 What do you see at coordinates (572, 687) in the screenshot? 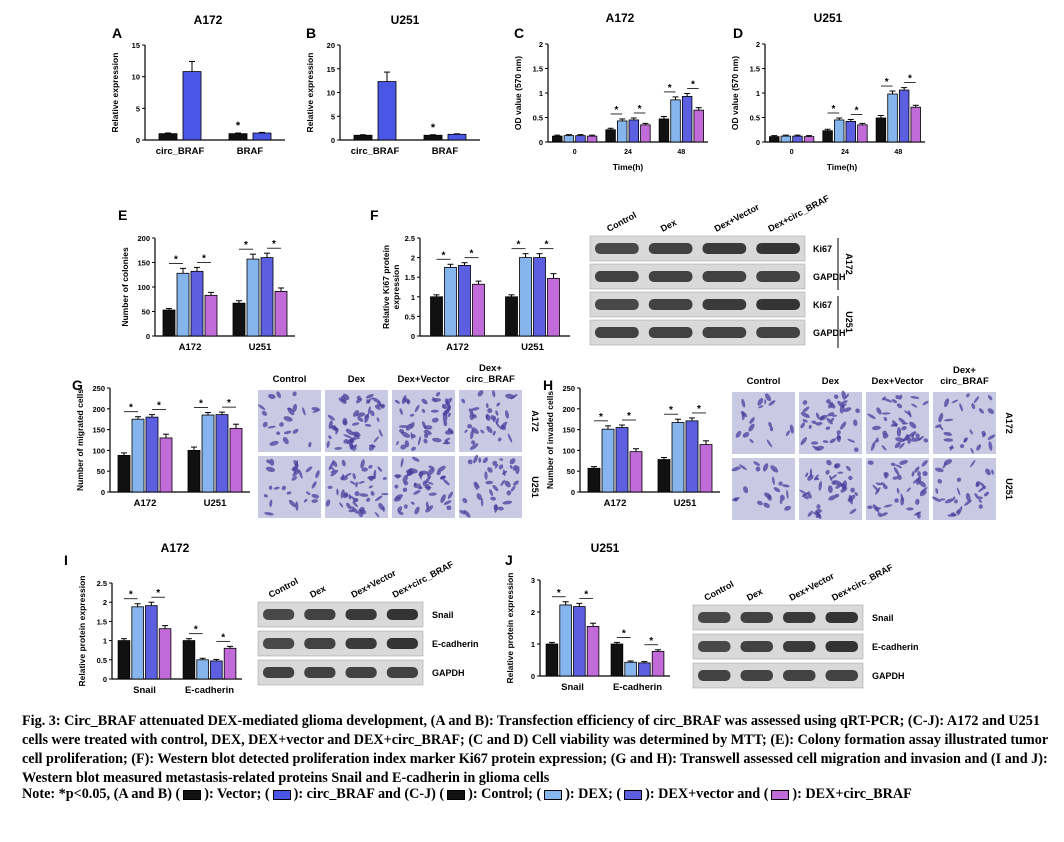
I see `x-tick-label: Snail` at bounding box center [572, 687].